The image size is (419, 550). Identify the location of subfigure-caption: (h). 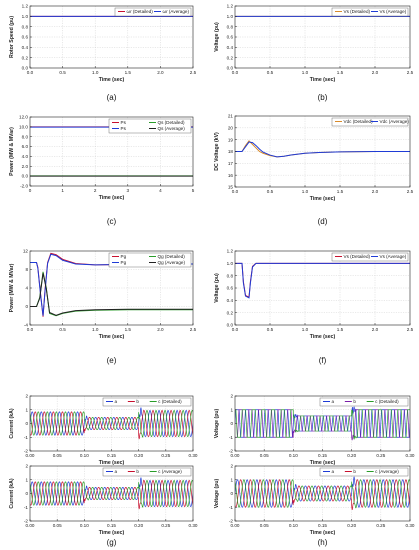
(323, 542).